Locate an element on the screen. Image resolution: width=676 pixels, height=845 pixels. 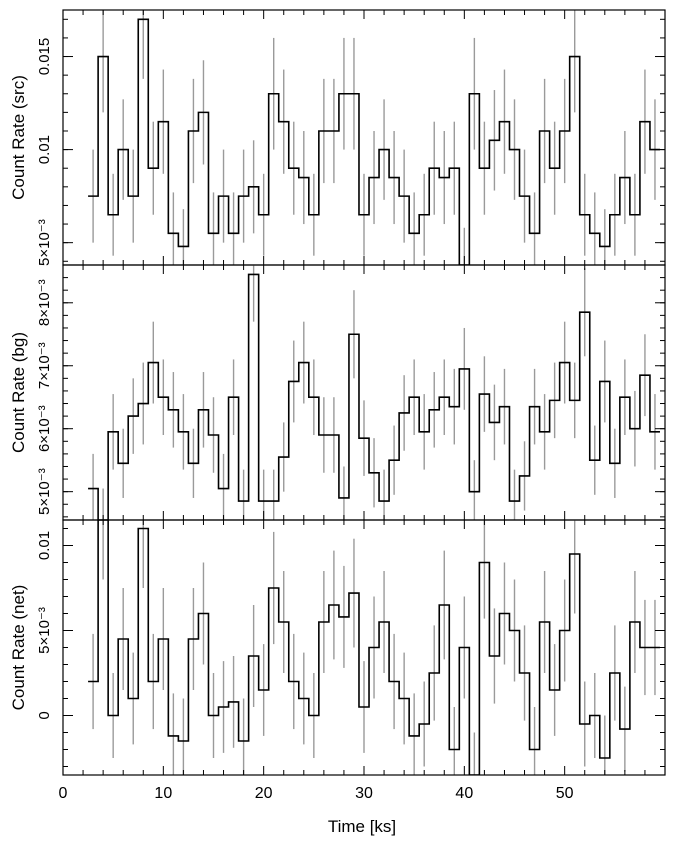
y-tick-label: 6×10⁻³ is located at coordinates (44, 428).